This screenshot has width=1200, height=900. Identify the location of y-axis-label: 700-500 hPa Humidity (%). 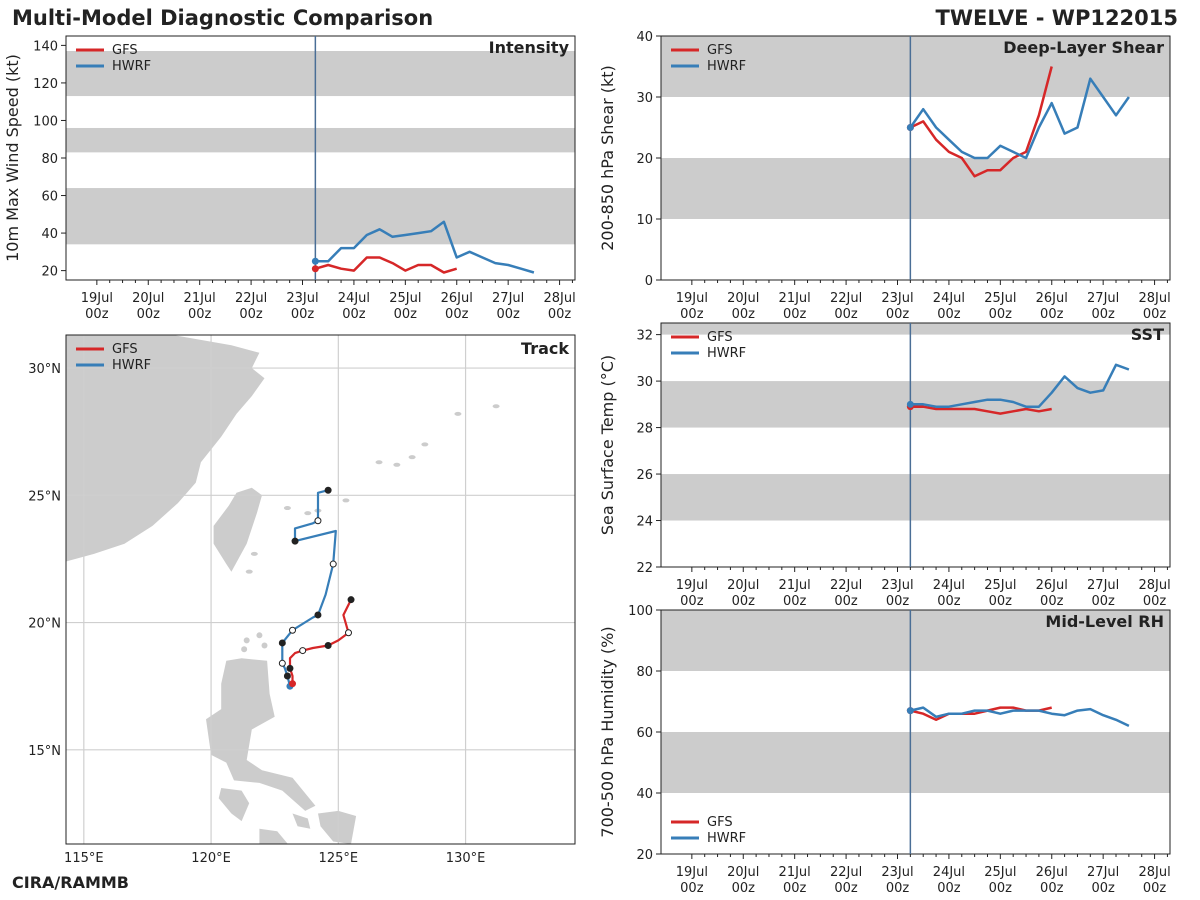
(607, 731).